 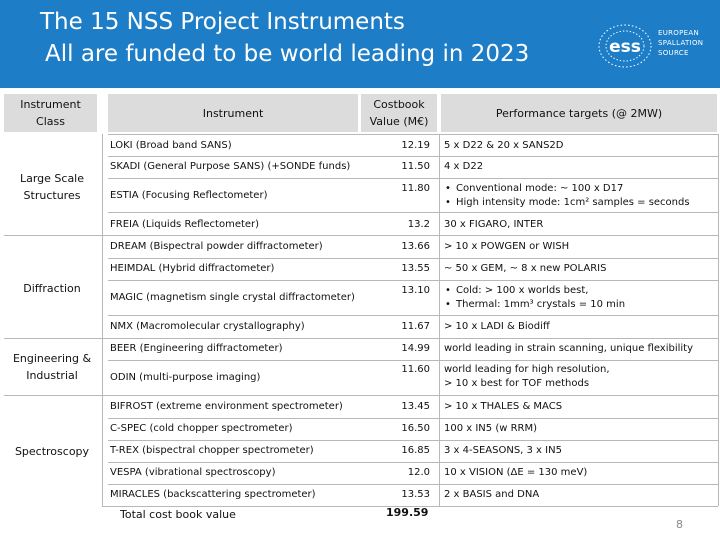 What do you see at coordinates (415, 246) in the screenshot?
I see `cost-value: 13.66` at bounding box center [415, 246].